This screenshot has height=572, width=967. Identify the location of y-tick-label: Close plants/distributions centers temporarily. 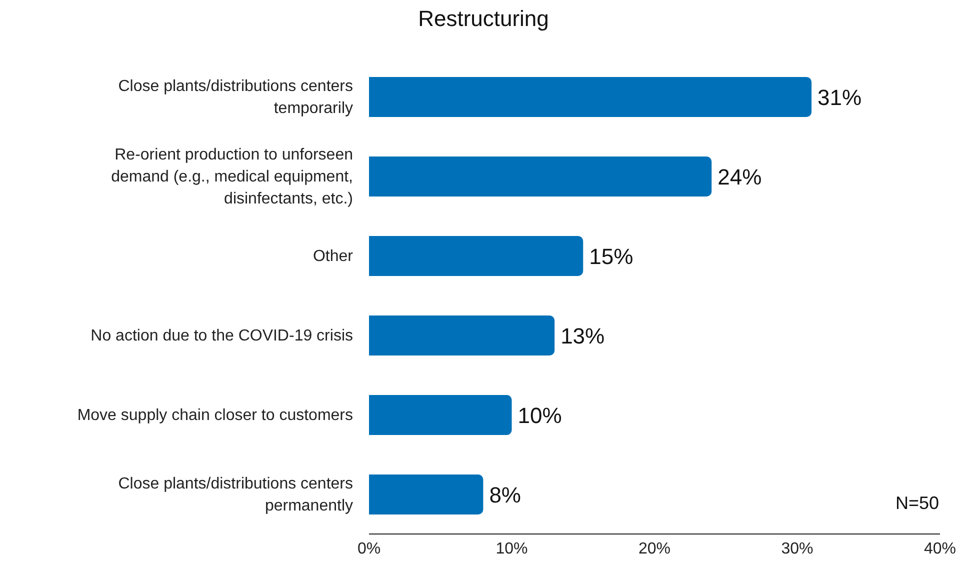
(235, 96).